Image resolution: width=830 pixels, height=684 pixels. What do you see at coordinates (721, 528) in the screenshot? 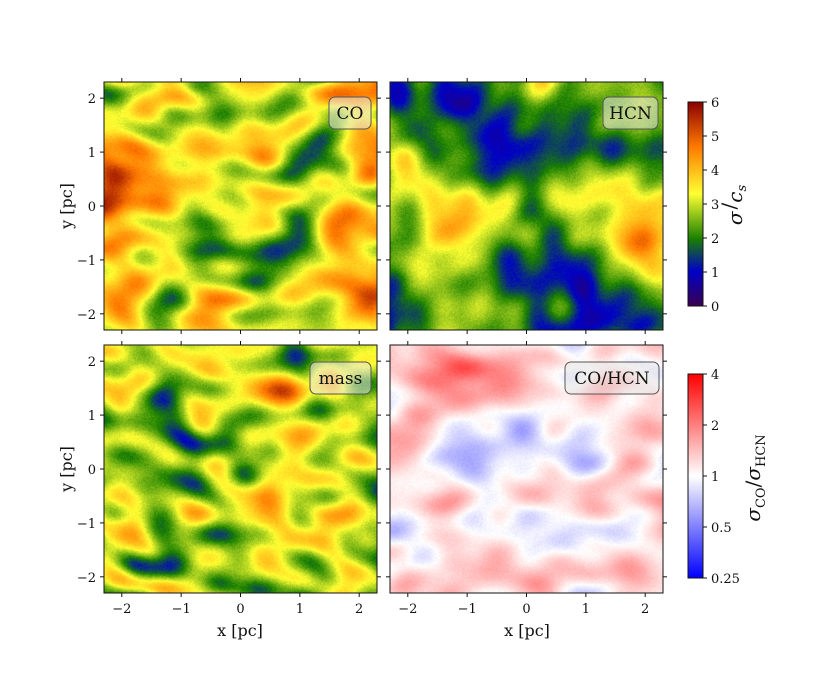
I see `colorbar-tick-label: 0.5` at bounding box center [721, 528].